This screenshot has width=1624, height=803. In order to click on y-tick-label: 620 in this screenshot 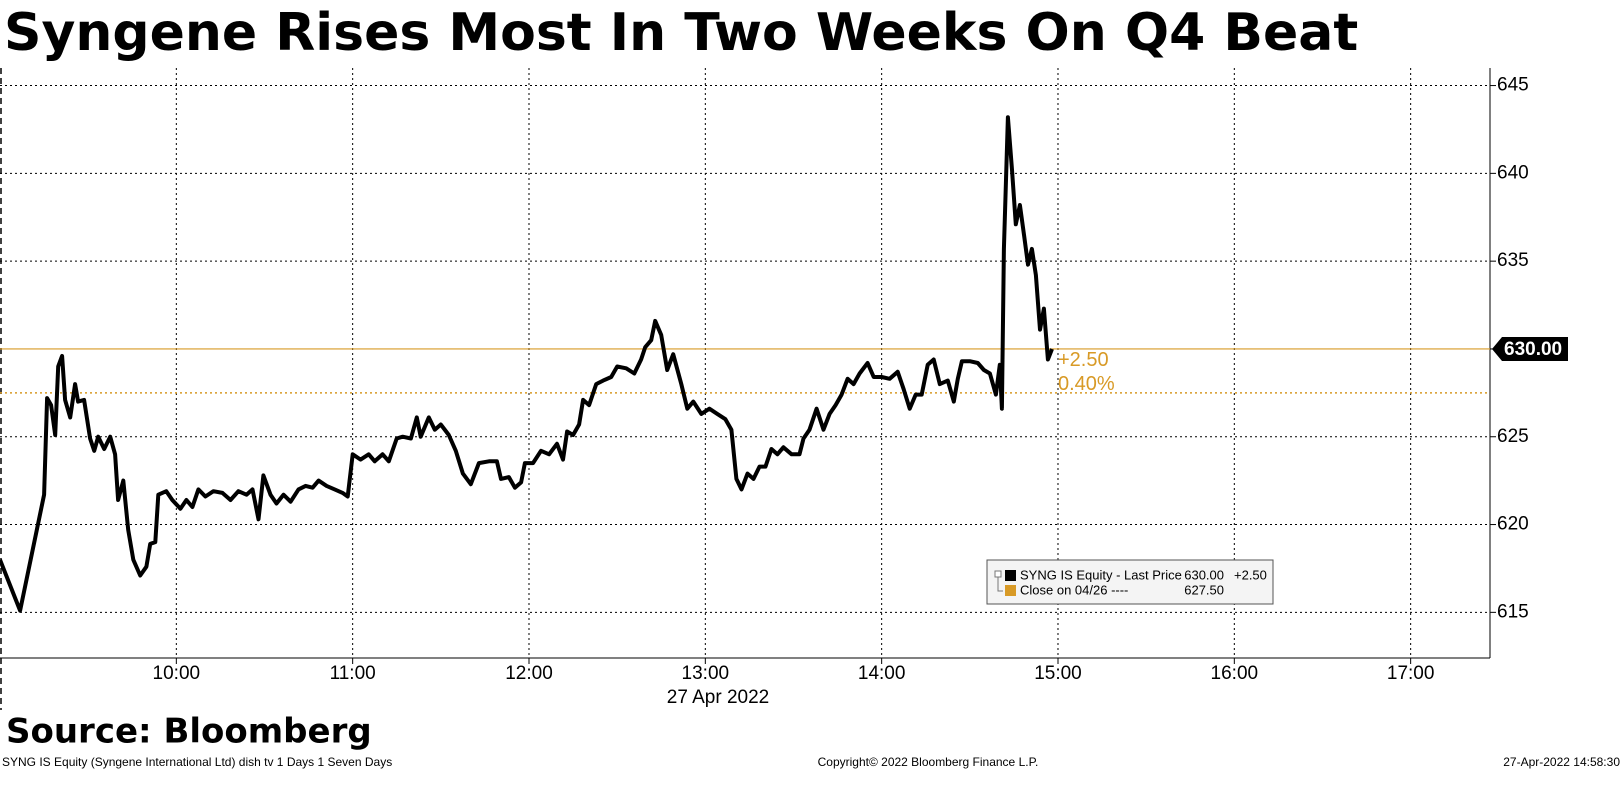, I will do `click(1513, 524)`.